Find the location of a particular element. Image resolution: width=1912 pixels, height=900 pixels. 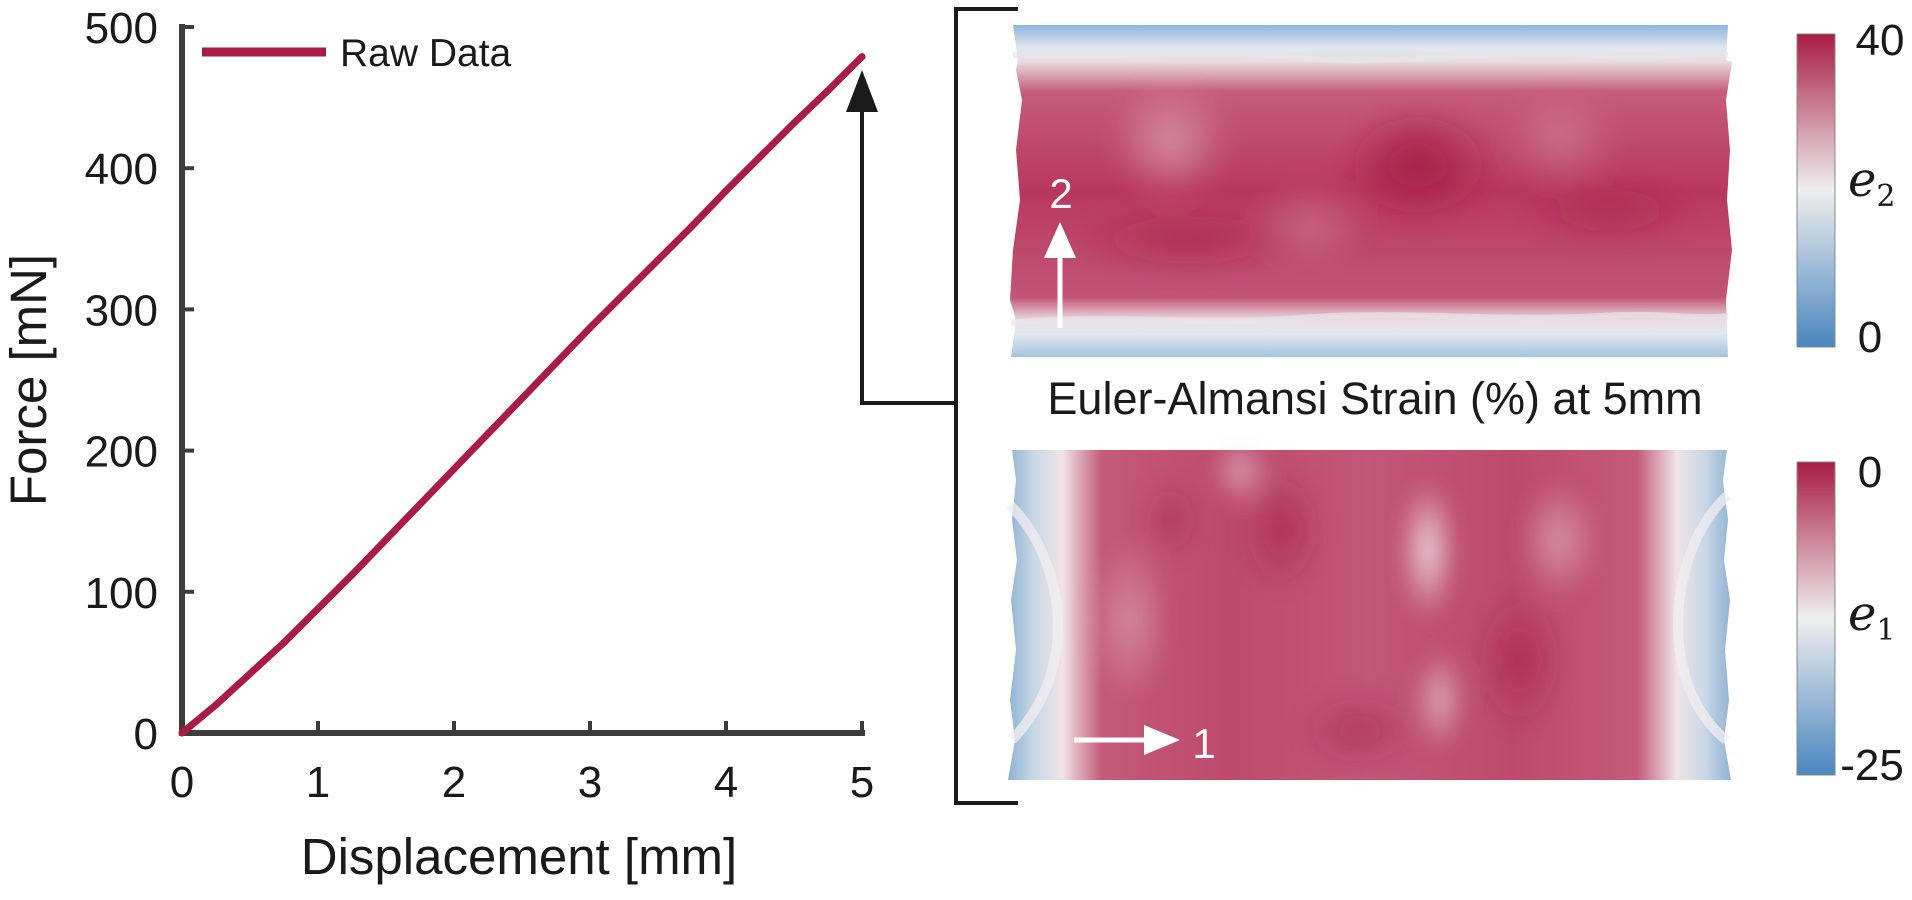

x-tick-label: 0 is located at coordinates (182, 782).